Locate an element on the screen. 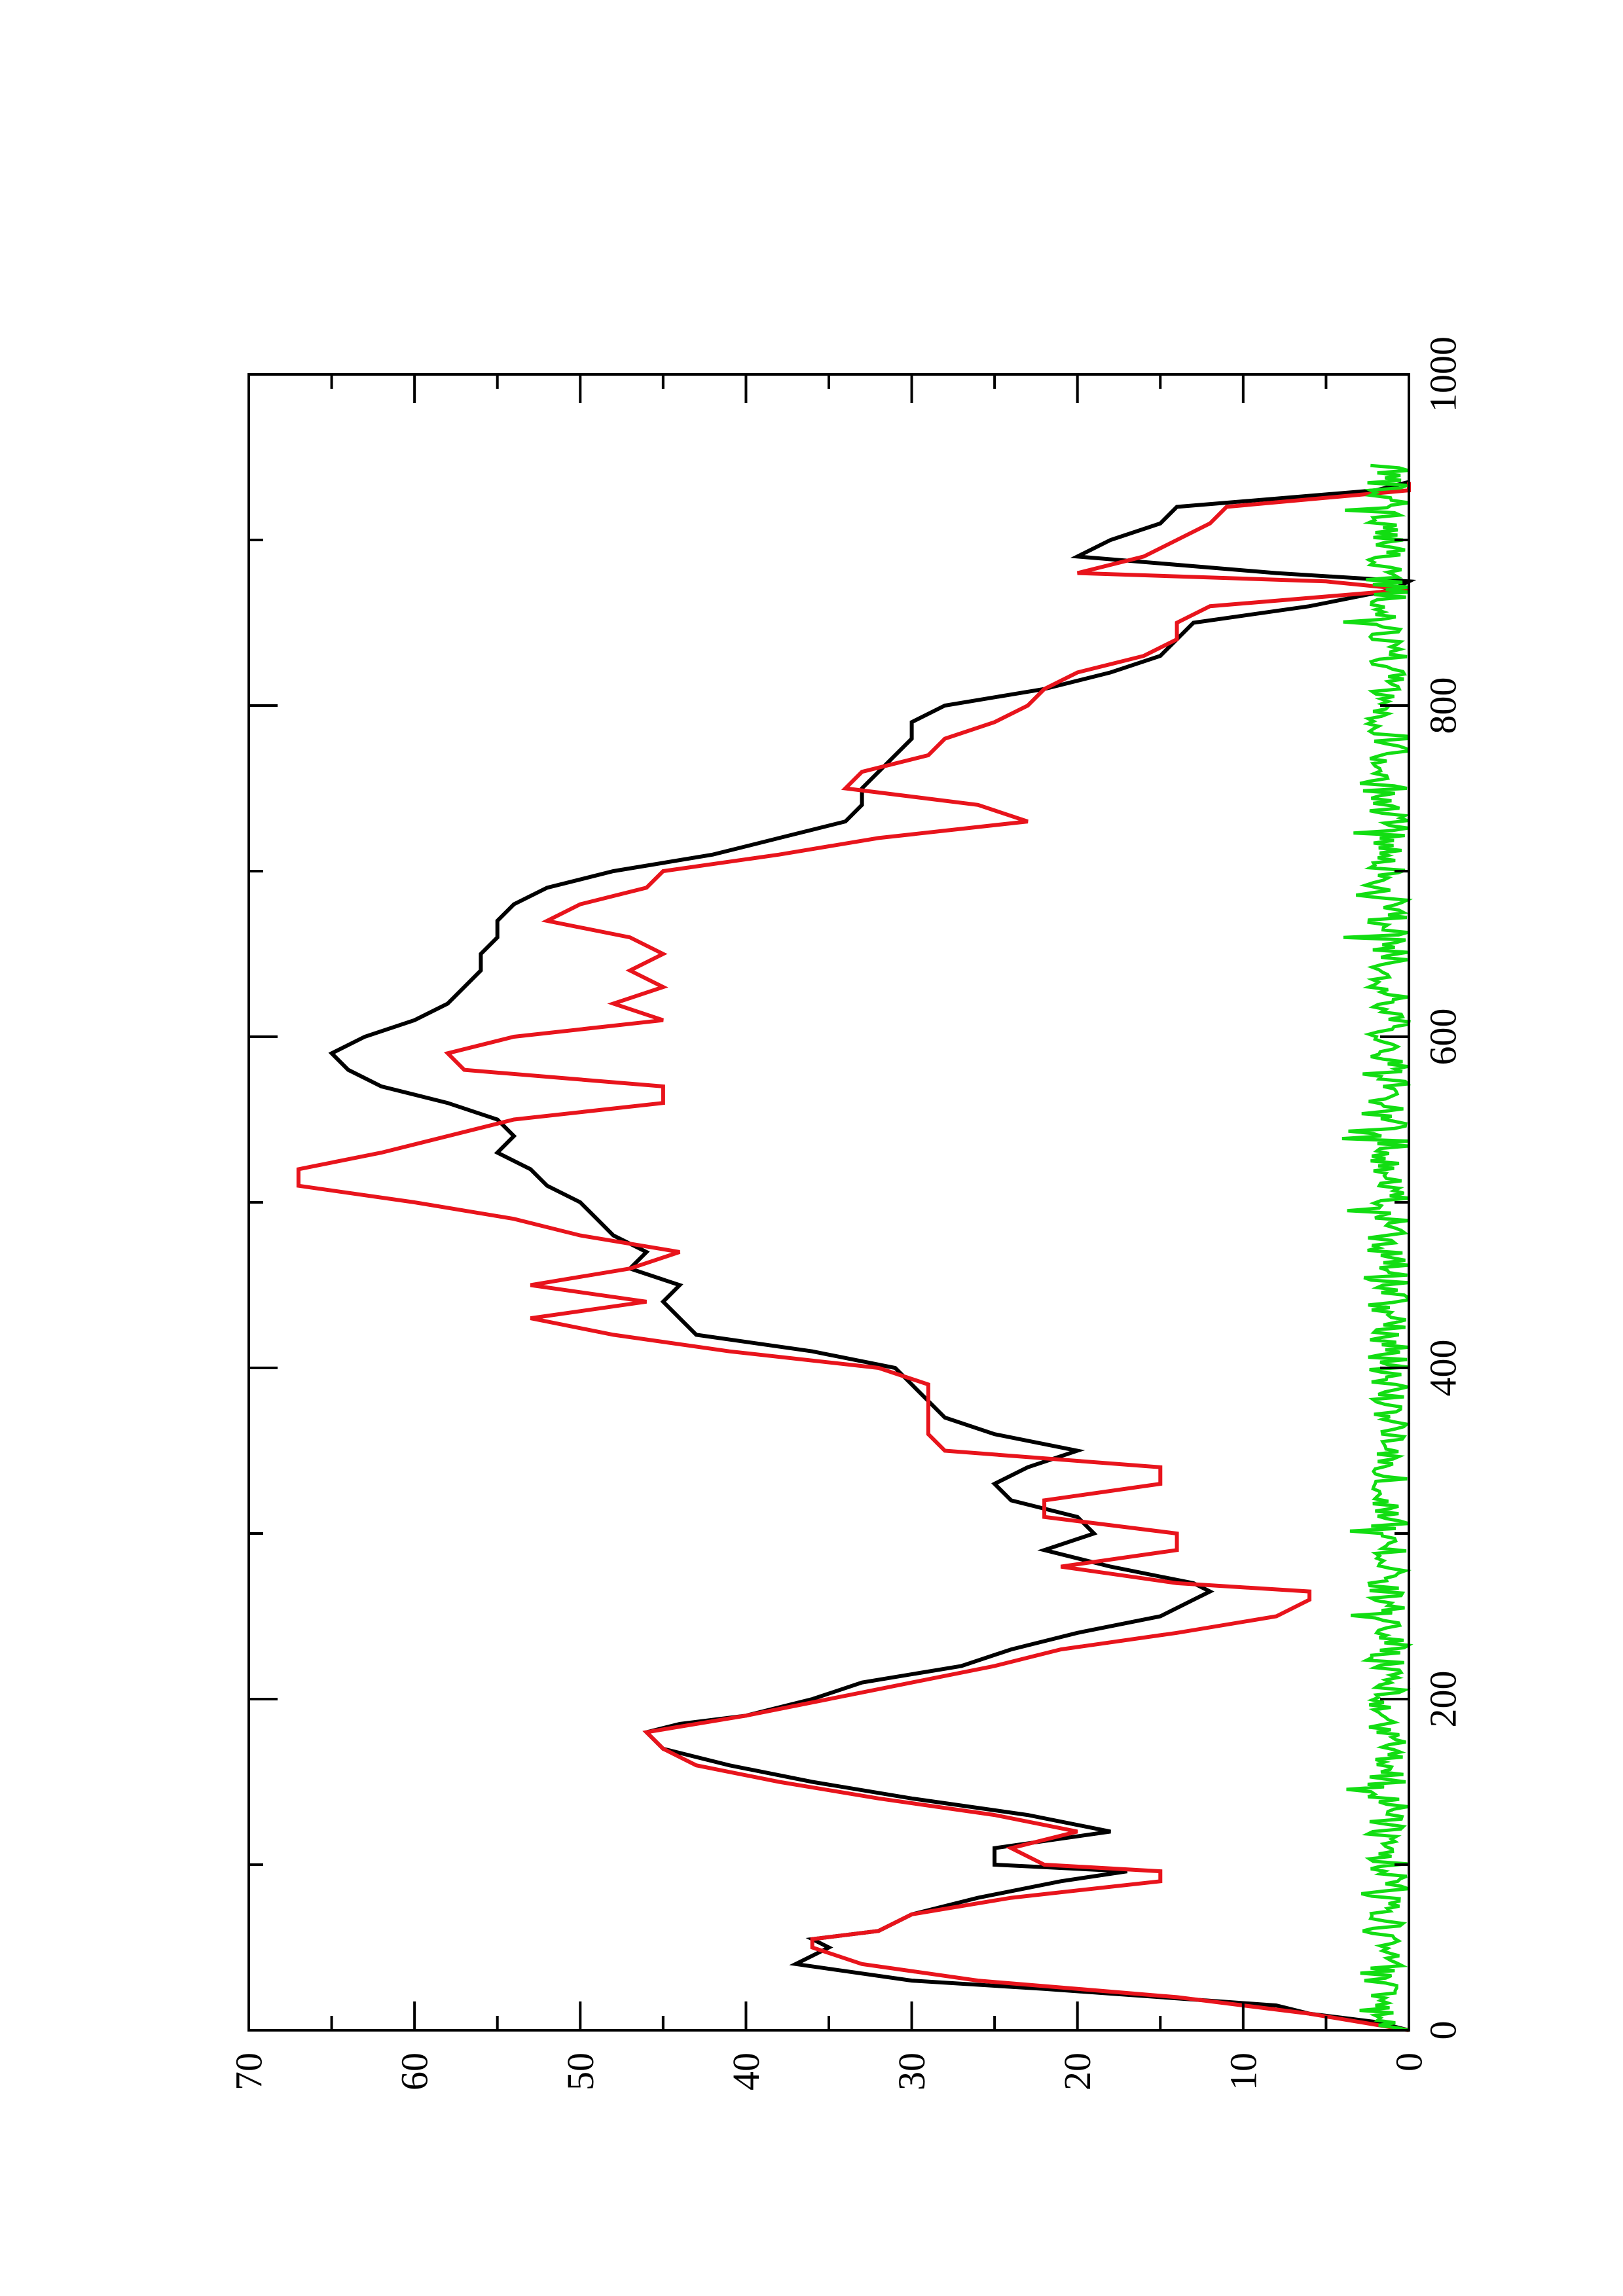 The image size is (1623, 2296). y-tick-label: 20 is located at coordinates (1077, 2071).